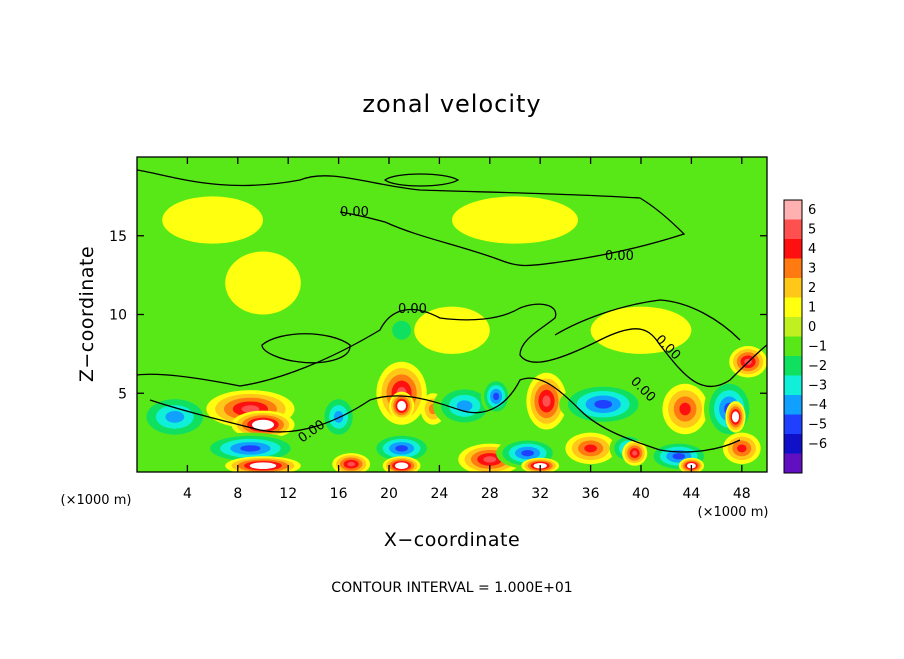 This screenshot has width=904, height=659. Describe the element at coordinates (591, 494) in the screenshot. I see `x-tick-label: 36` at that location.